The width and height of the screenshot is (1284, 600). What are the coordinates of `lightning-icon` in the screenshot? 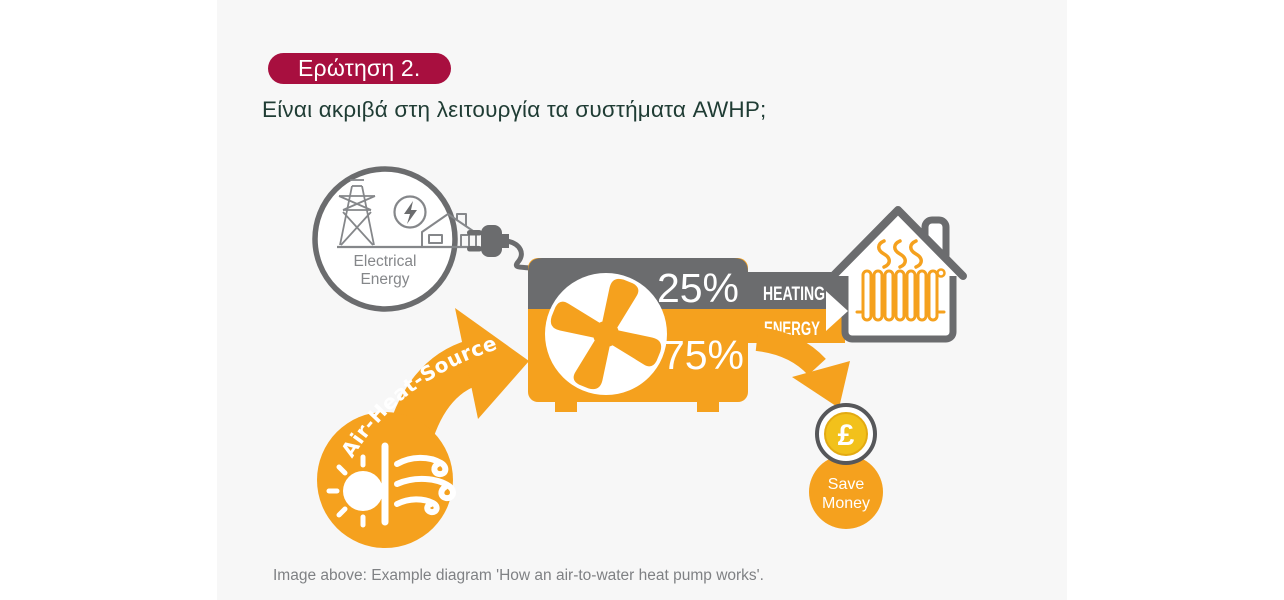 It's located at (410, 212).